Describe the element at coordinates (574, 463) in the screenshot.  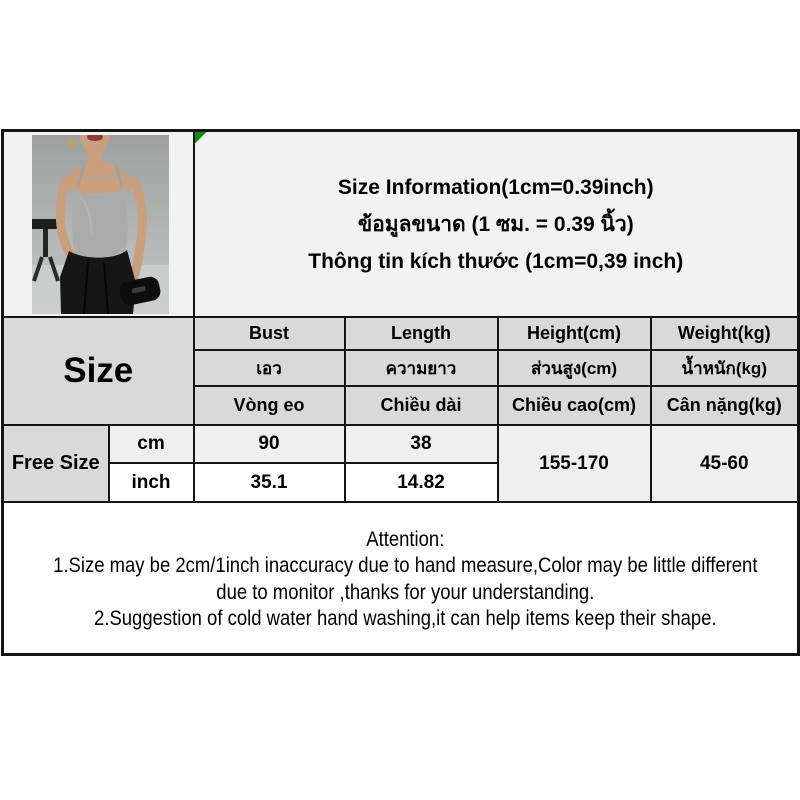
I see `height-range-value: 155-170` at that location.